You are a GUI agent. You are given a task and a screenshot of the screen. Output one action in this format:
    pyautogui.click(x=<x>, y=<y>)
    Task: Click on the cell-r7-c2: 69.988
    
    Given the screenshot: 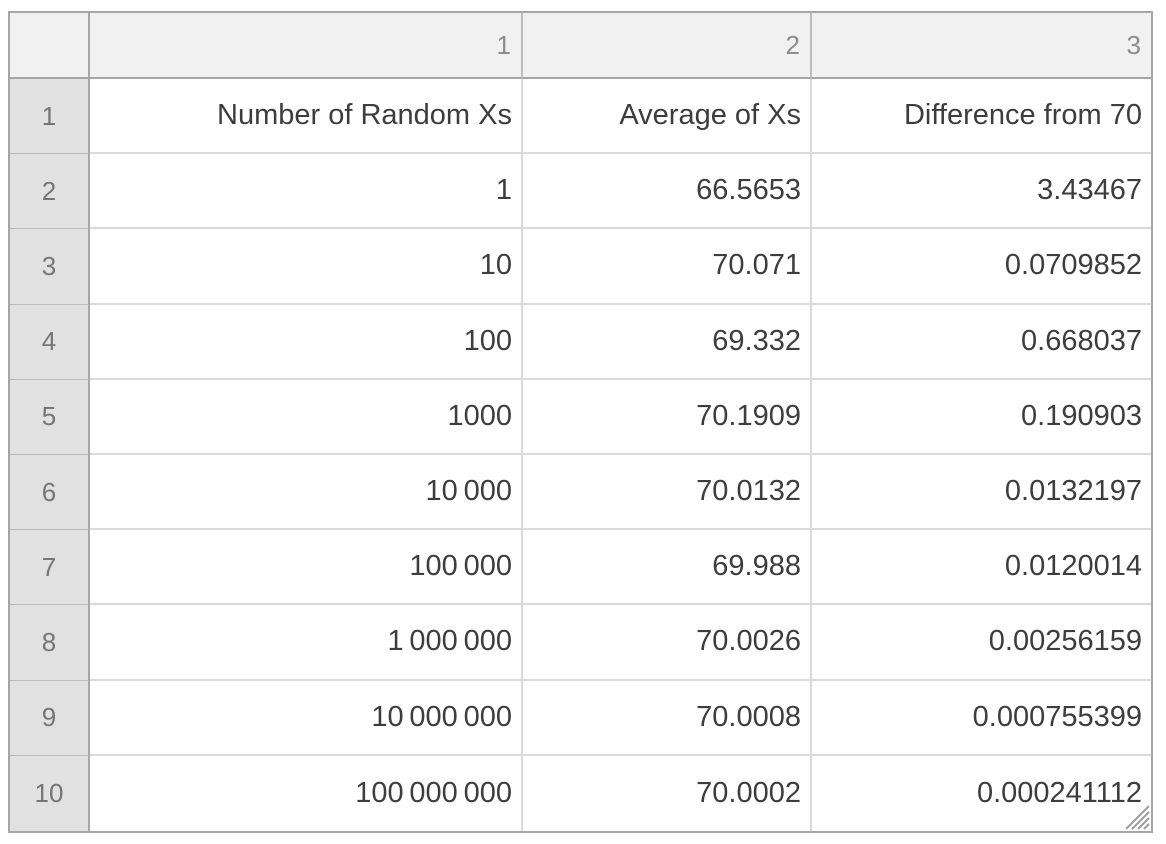 What is the action you would take?
    pyautogui.click(x=667, y=568)
    